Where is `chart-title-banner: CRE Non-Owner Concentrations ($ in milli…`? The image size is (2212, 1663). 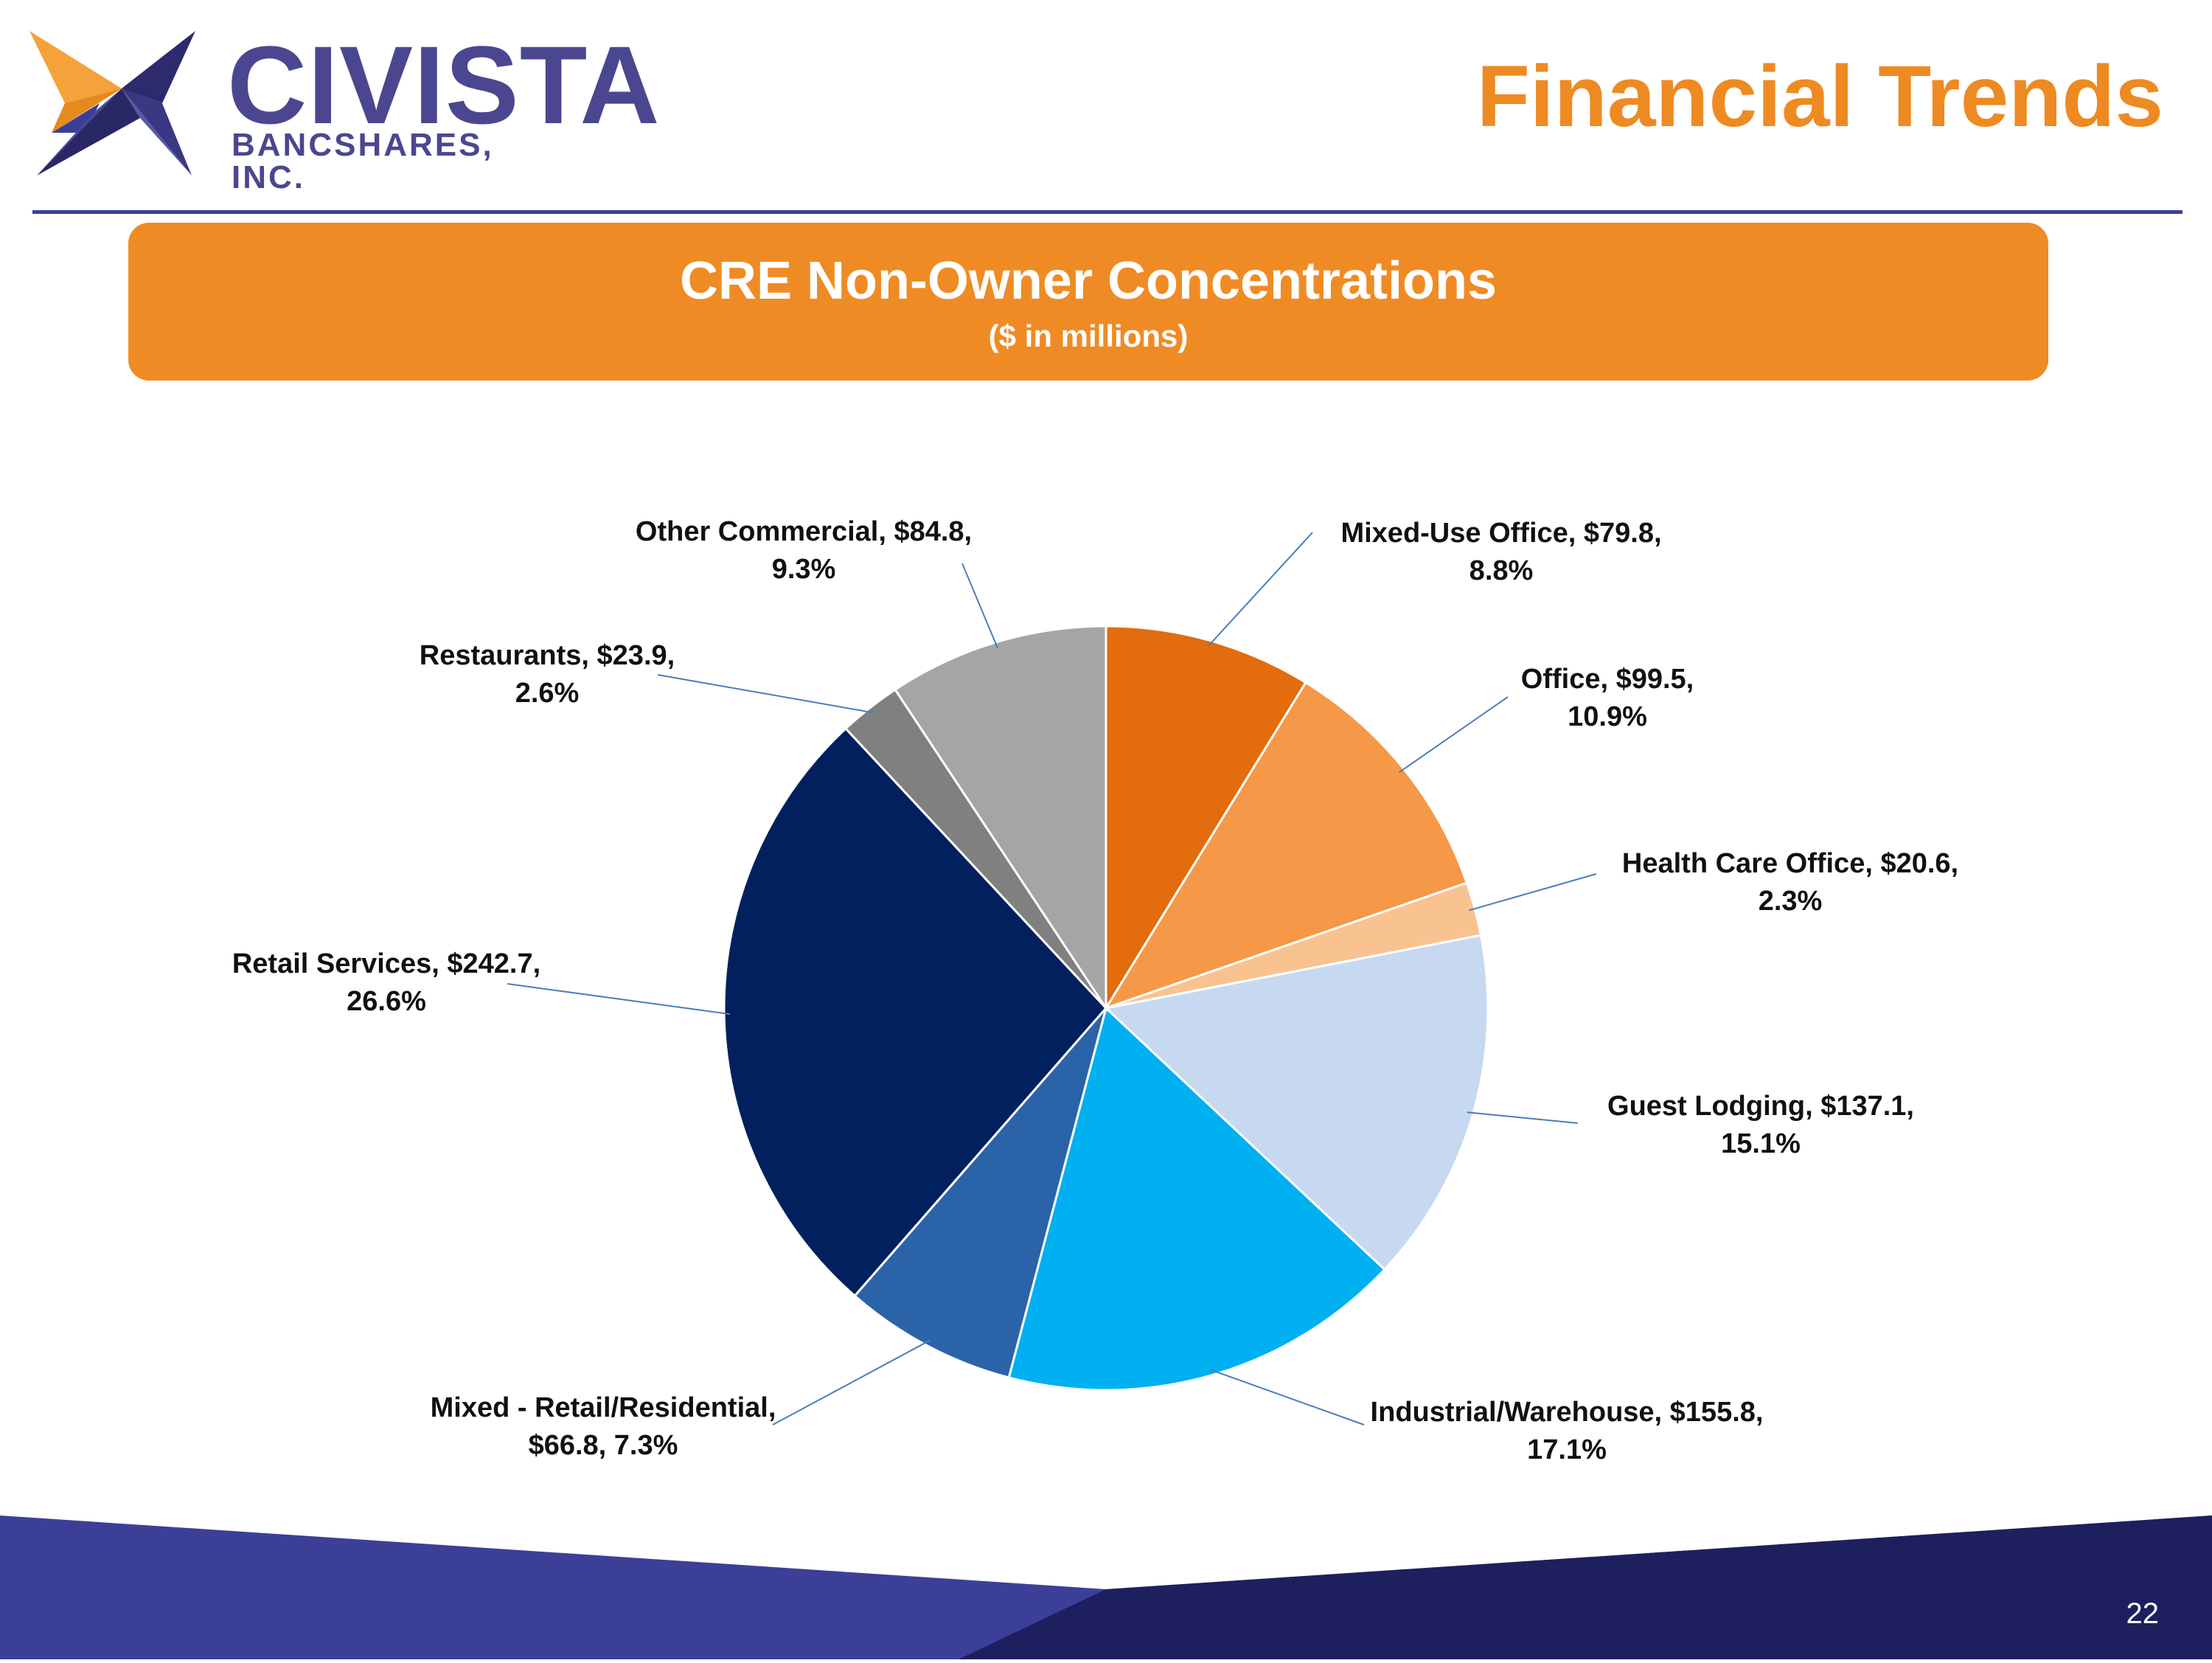 chart-title-banner: CRE Non-Owner Concentrations ($ in milli… is located at coordinates (1088, 302).